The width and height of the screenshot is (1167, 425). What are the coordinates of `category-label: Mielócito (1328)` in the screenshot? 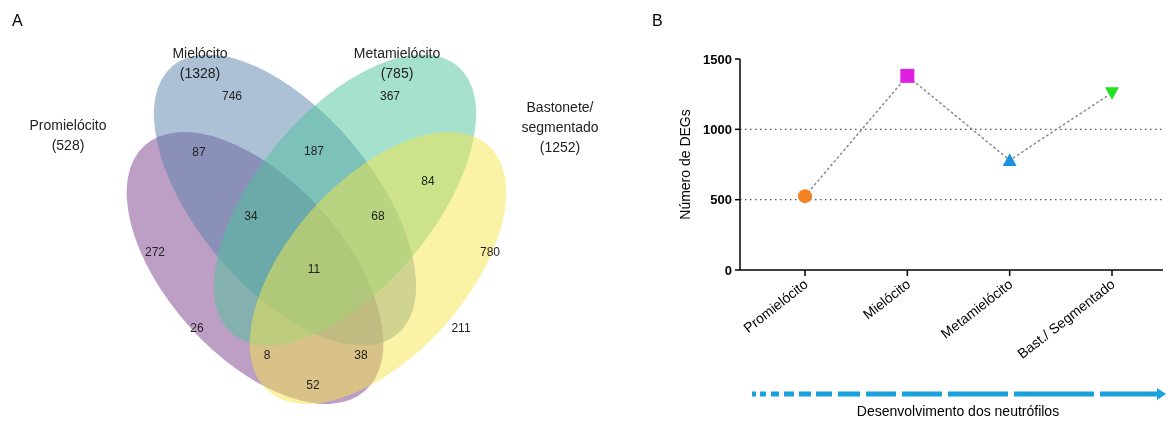 It's located at (200, 63).